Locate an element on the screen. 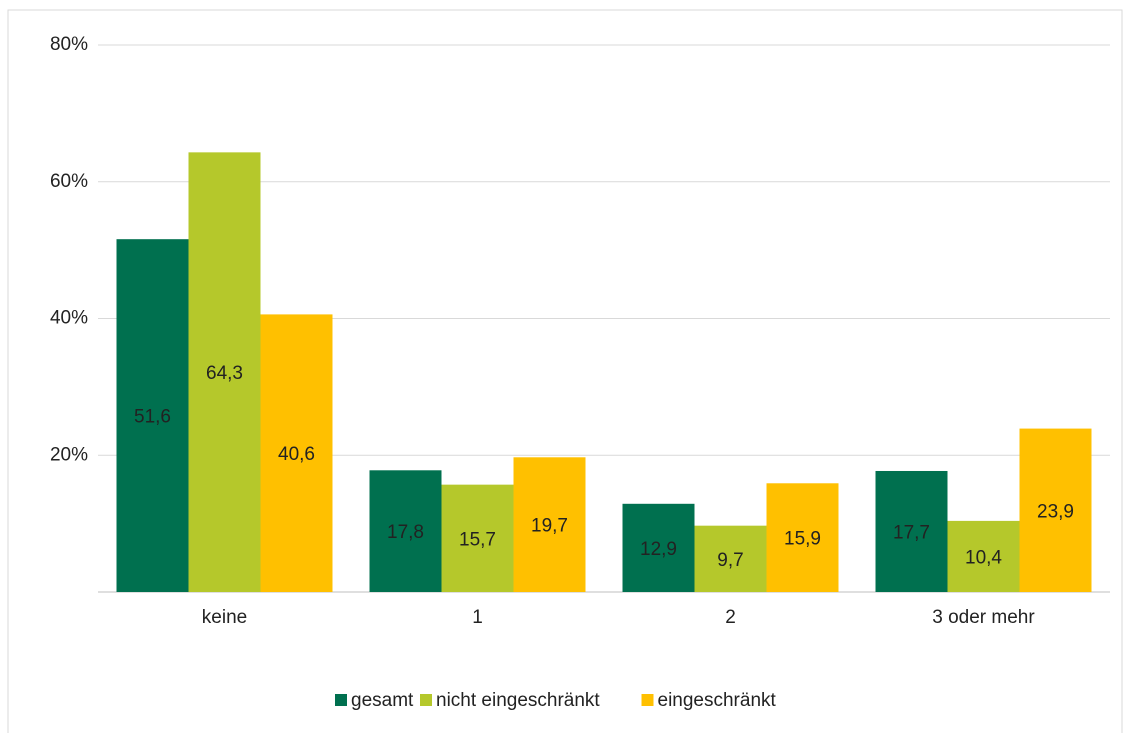  legend-label: gesamt is located at coordinates (382, 700).